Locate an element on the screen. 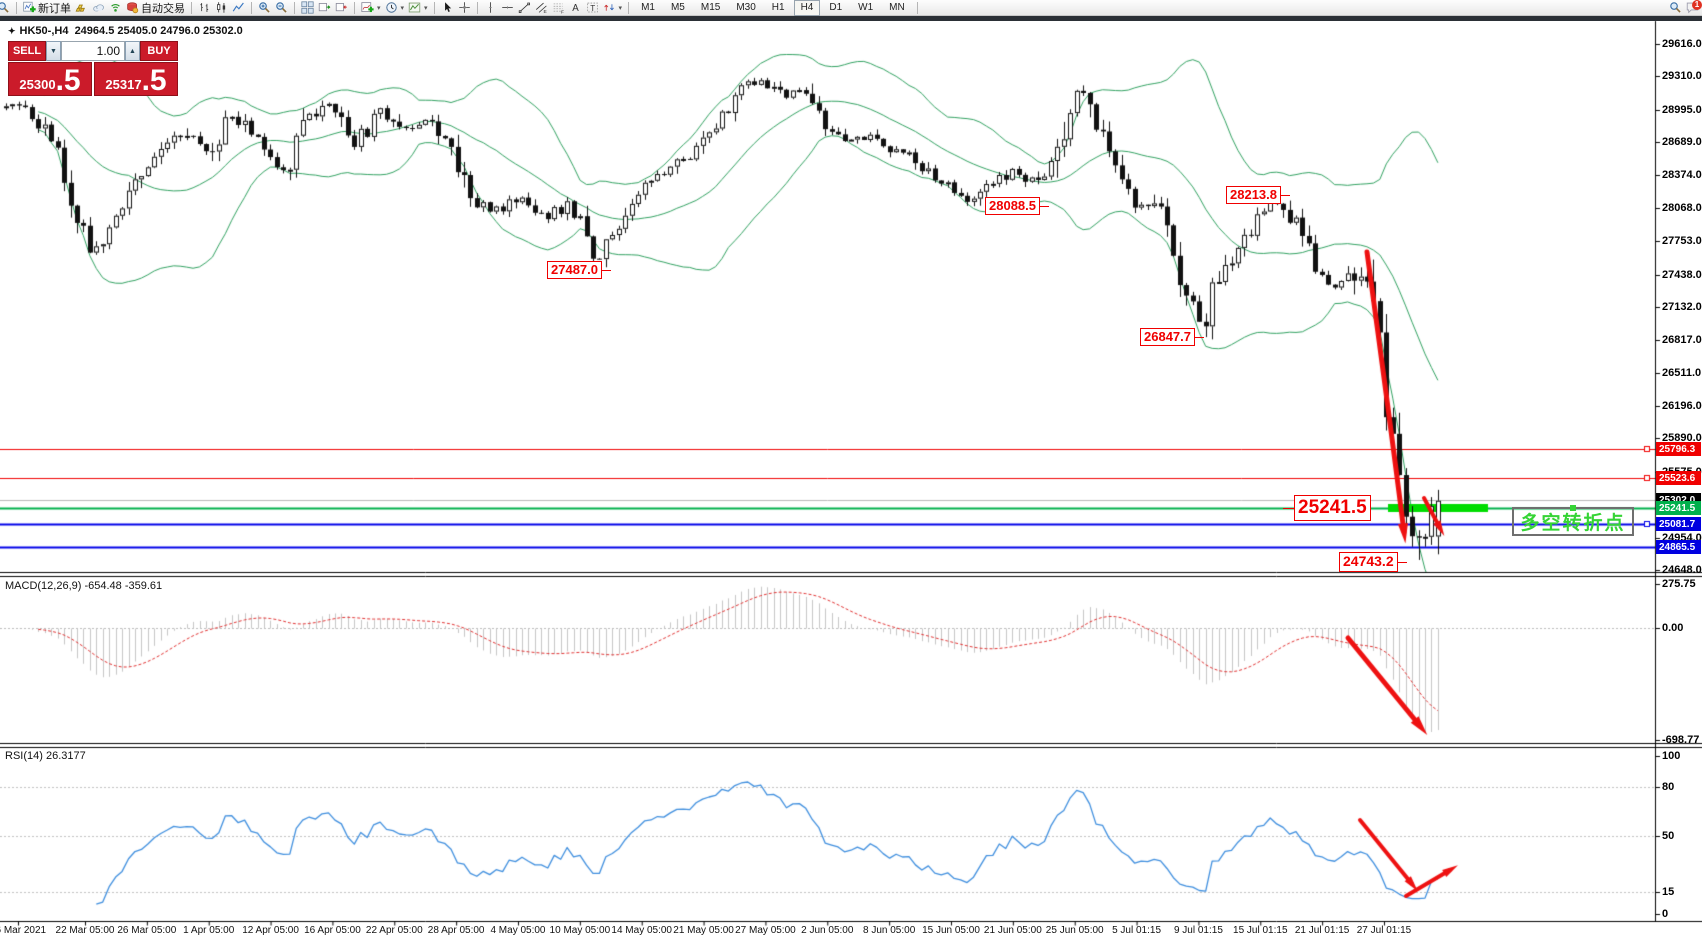  buy-button: BUY is located at coordinates (159, 51).